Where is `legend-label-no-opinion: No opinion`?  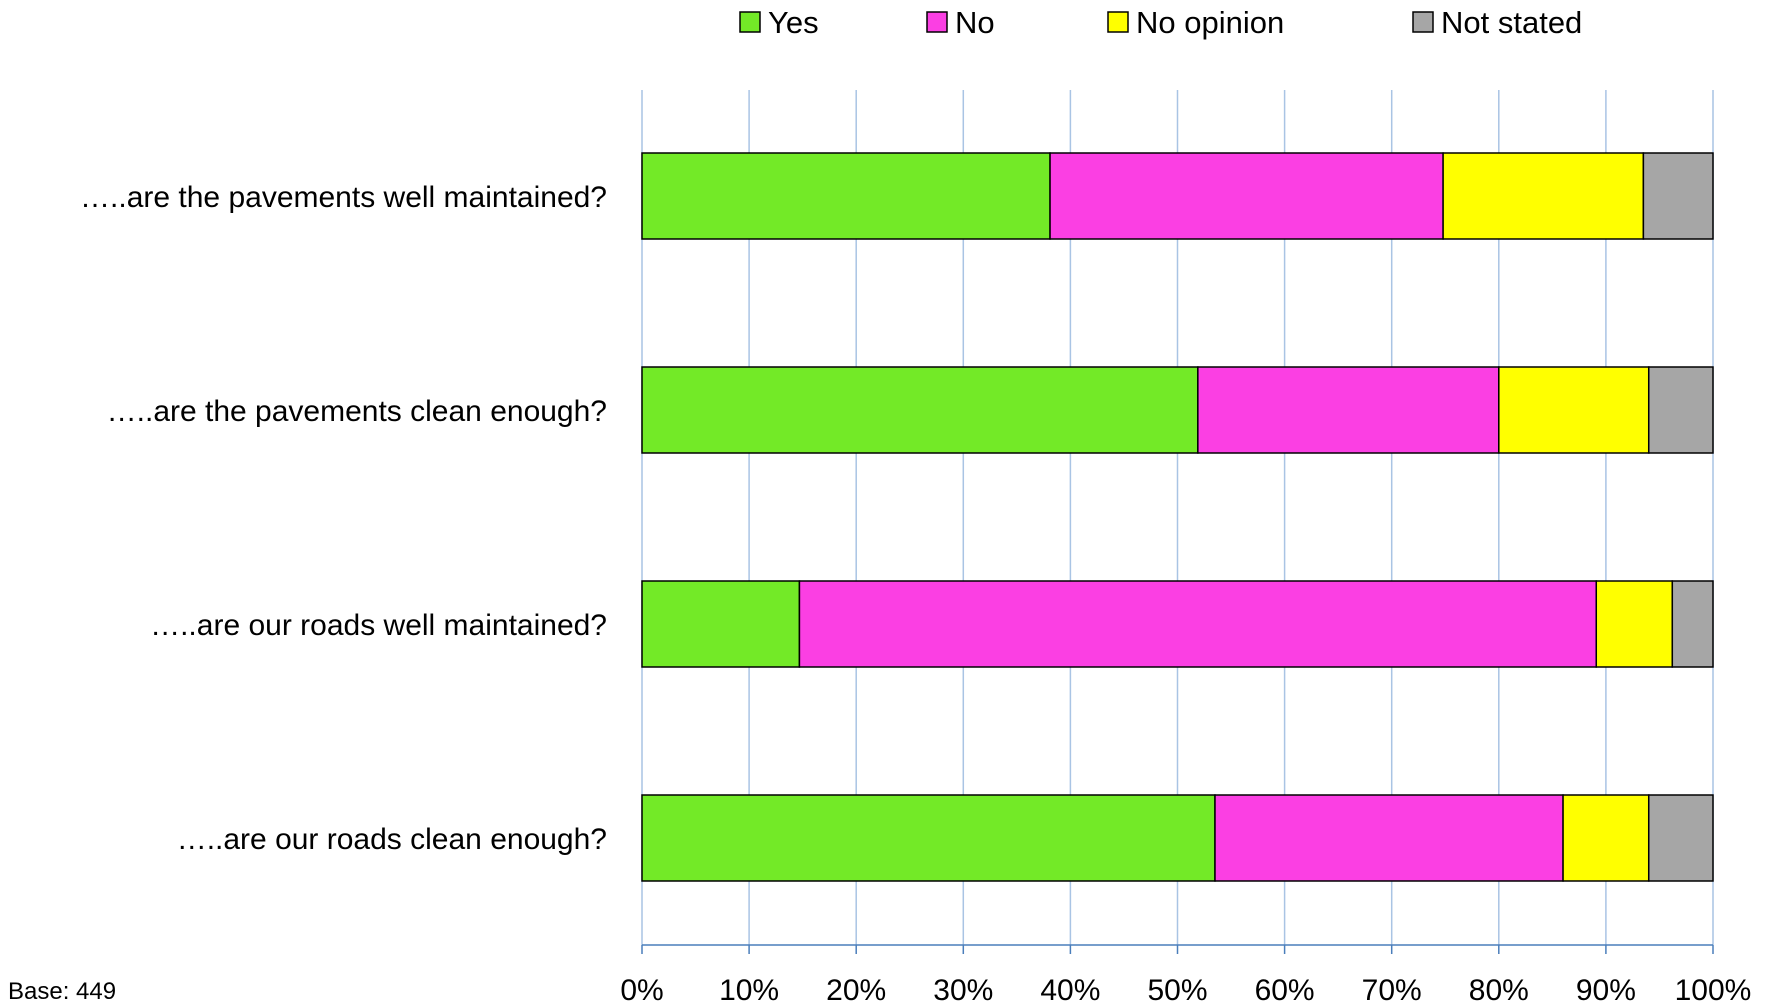 legend-label-no-opinion: No opinion is located at coordinates (1210, 22).